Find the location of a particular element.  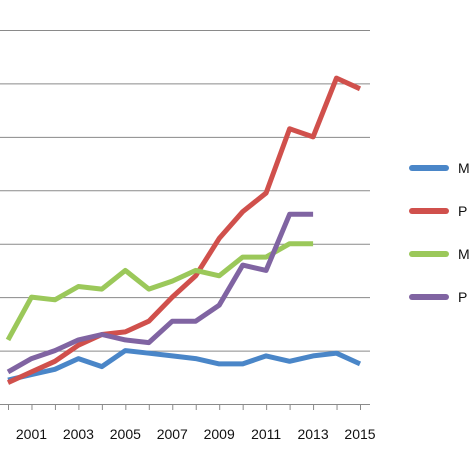

x-axis-tick-labels: 2001 2003 2005 2007 2009 2011 2013 2015 is located at coordinates (196, 434).